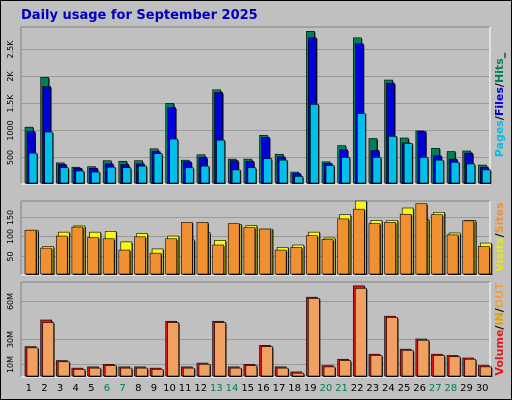 This screenshot has height=400, width=512. Describe the element at coordinates (247, 388) in the screenshot. I see `x-tick-label-day-15: 15` at that location.